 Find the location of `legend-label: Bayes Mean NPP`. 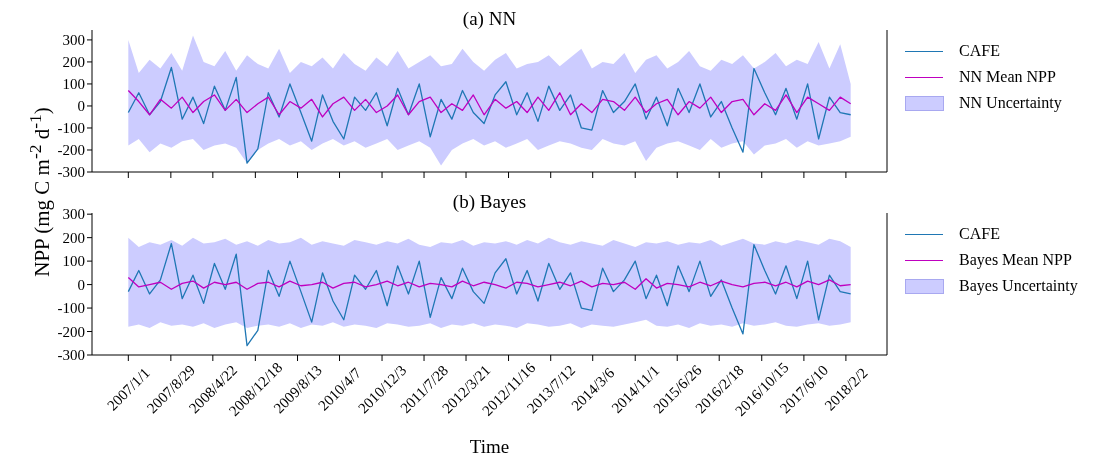

legend-label: Bayes Mean NPP is located at coordinates (1015, 260).